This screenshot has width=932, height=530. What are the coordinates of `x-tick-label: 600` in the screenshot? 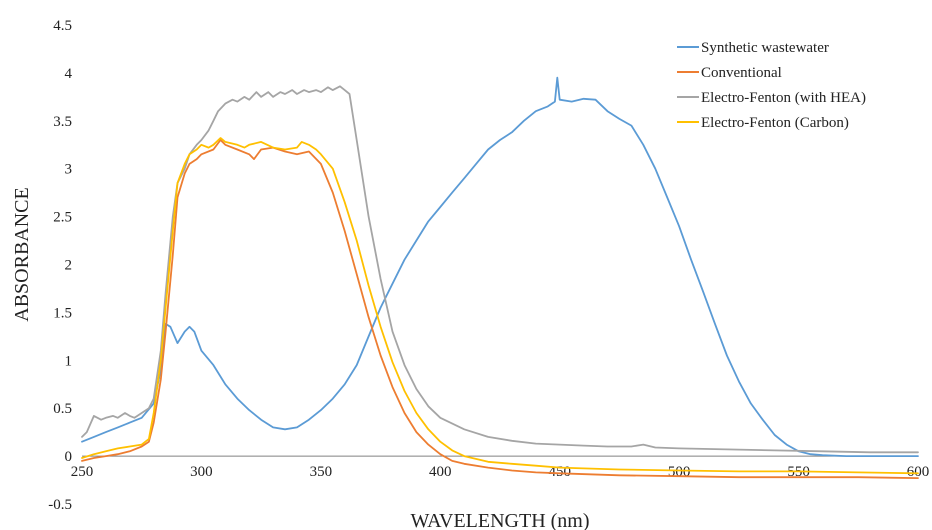 It's located at (918, 472).